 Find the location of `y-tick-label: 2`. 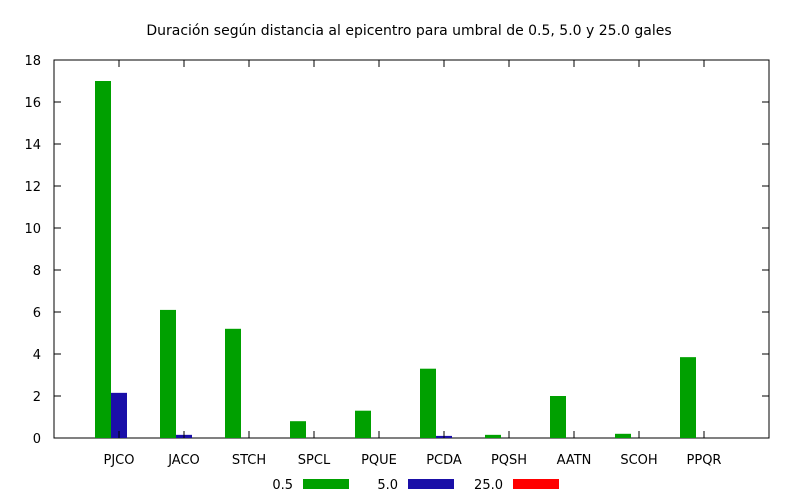

y-tick-label: 2 is located at coordinates (37, 397).